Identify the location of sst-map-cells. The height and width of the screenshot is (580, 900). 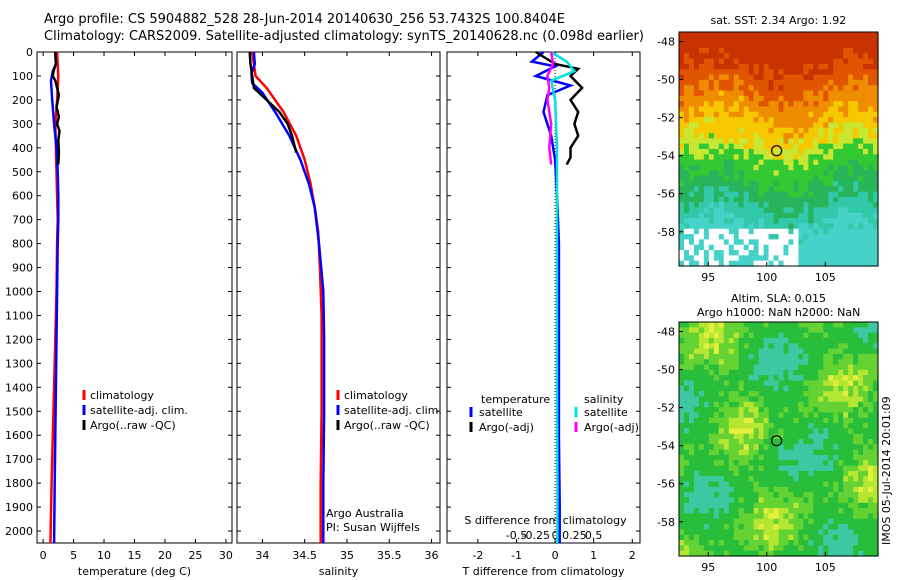
(779, 149).